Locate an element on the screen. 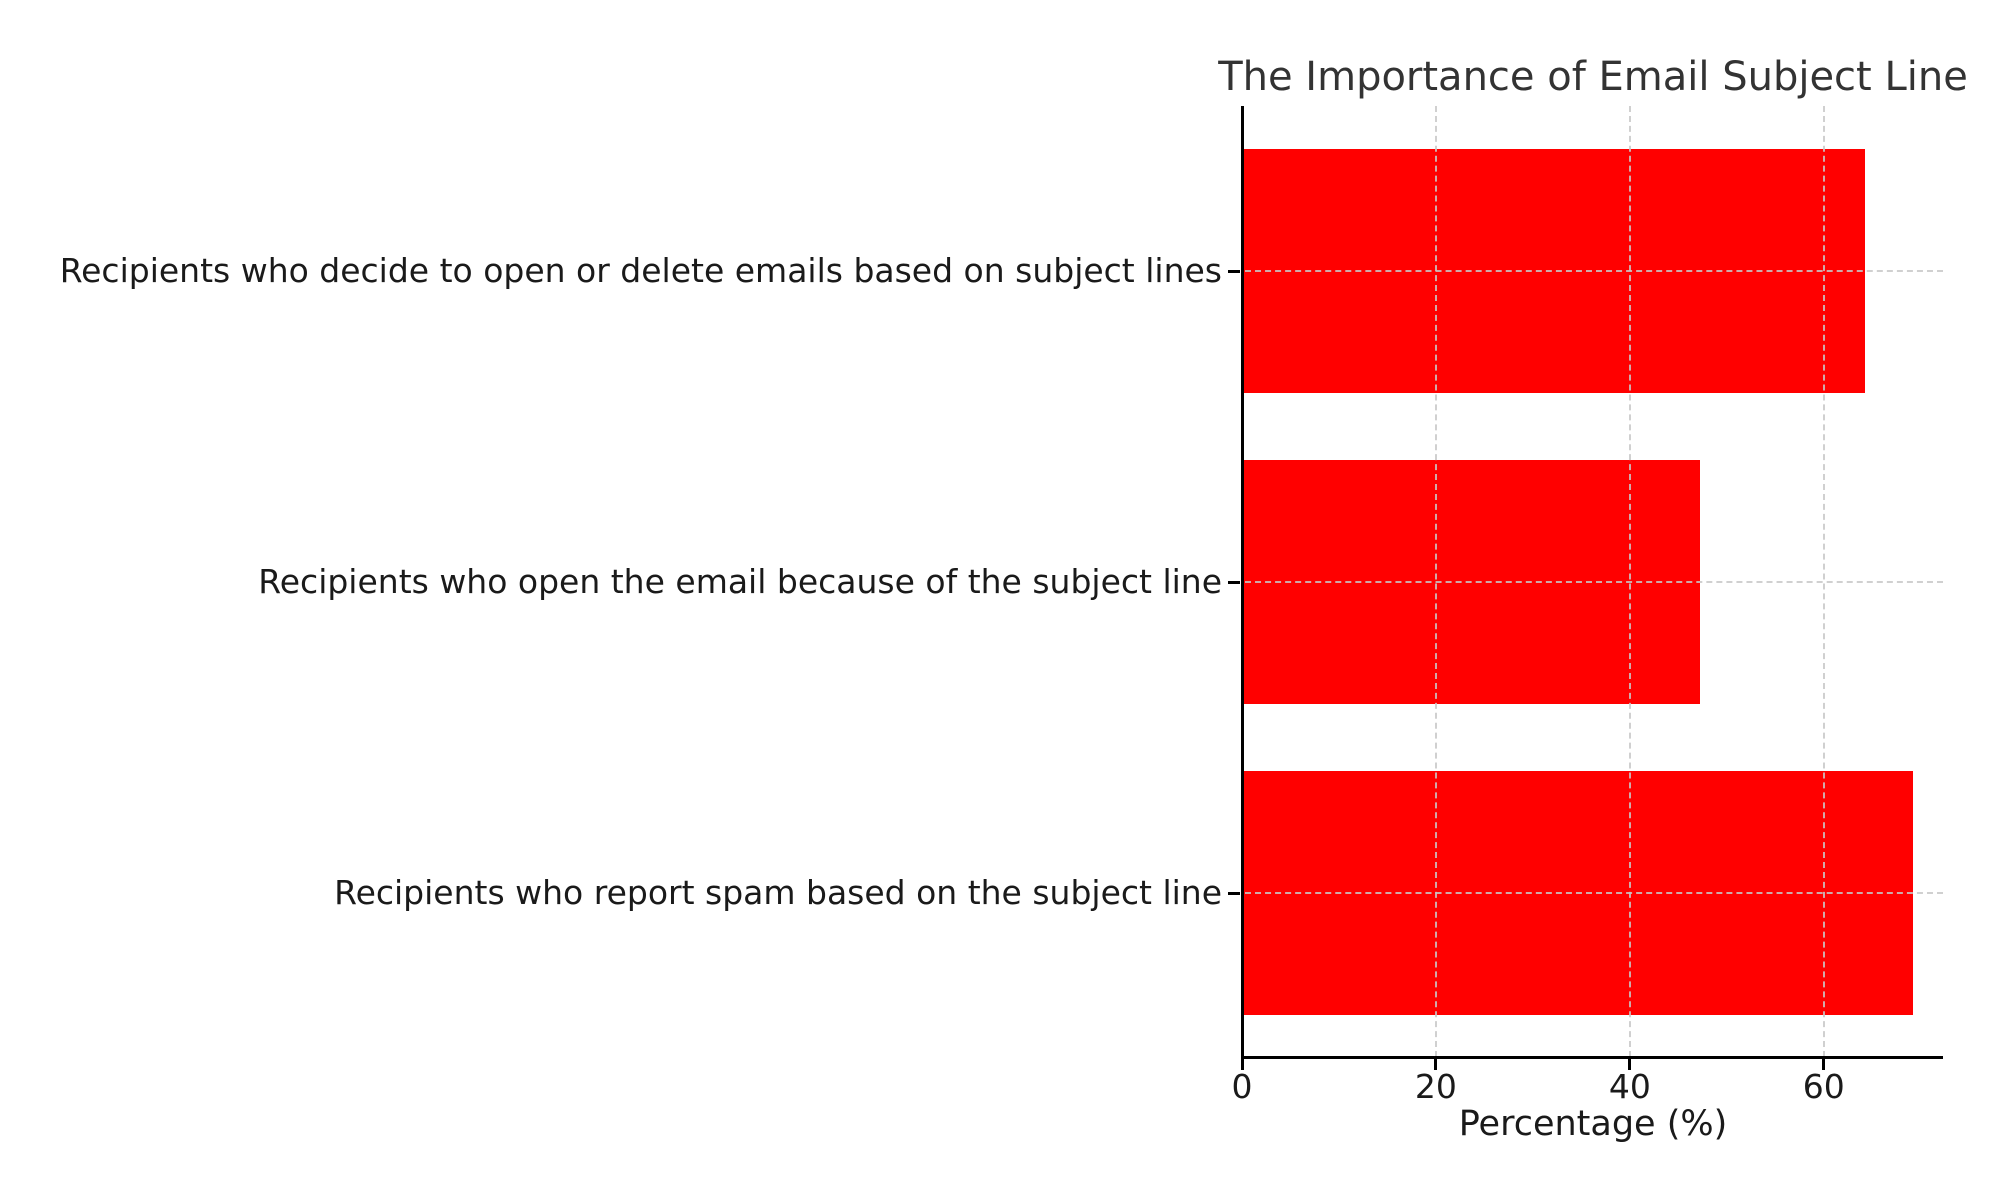  x-tick-label-60: 60 is located at coordinates (1823, 1086).